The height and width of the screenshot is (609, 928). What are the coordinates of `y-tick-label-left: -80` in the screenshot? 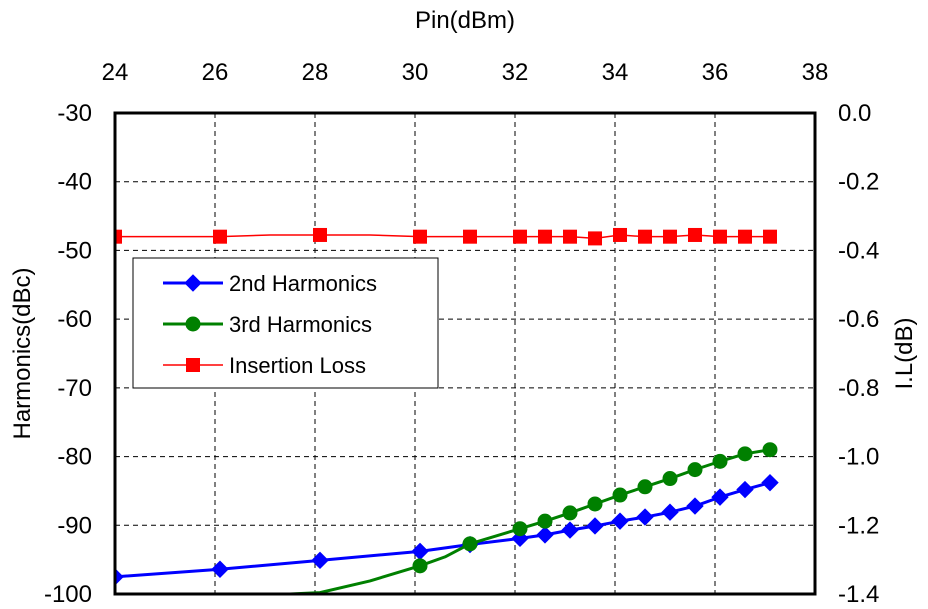 It's located at (74, 457).